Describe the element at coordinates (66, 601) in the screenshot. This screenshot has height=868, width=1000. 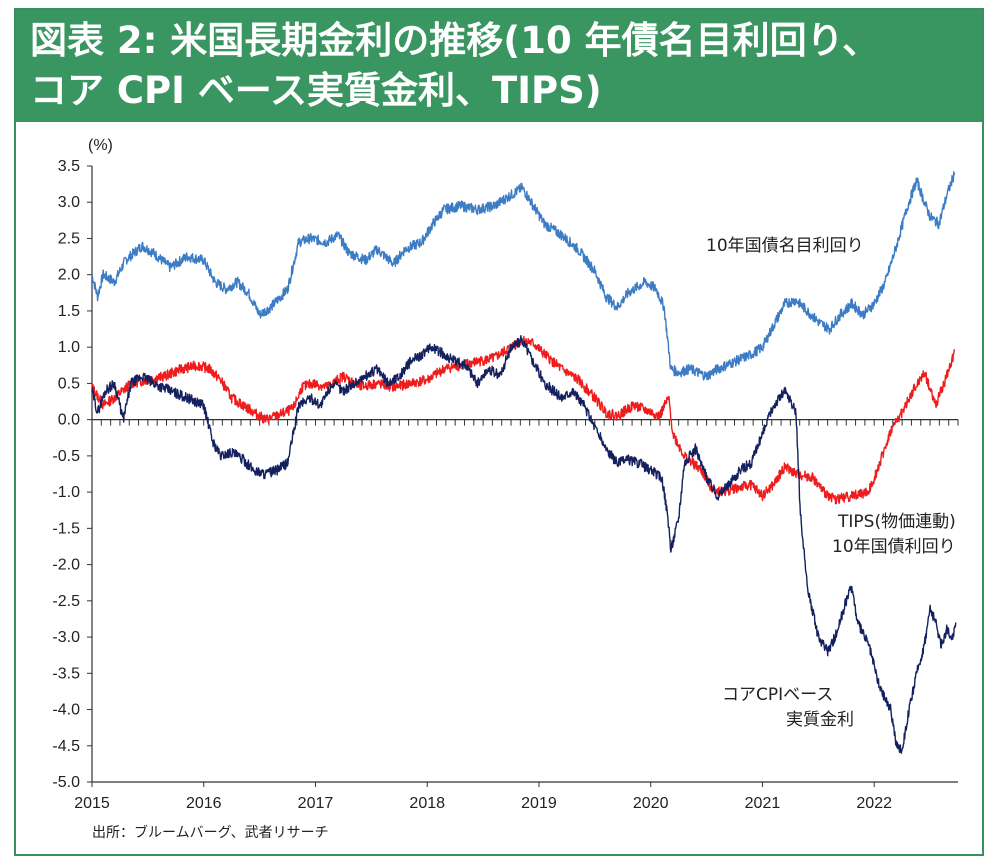
I see `y-tick-label: -2.5` at that location.